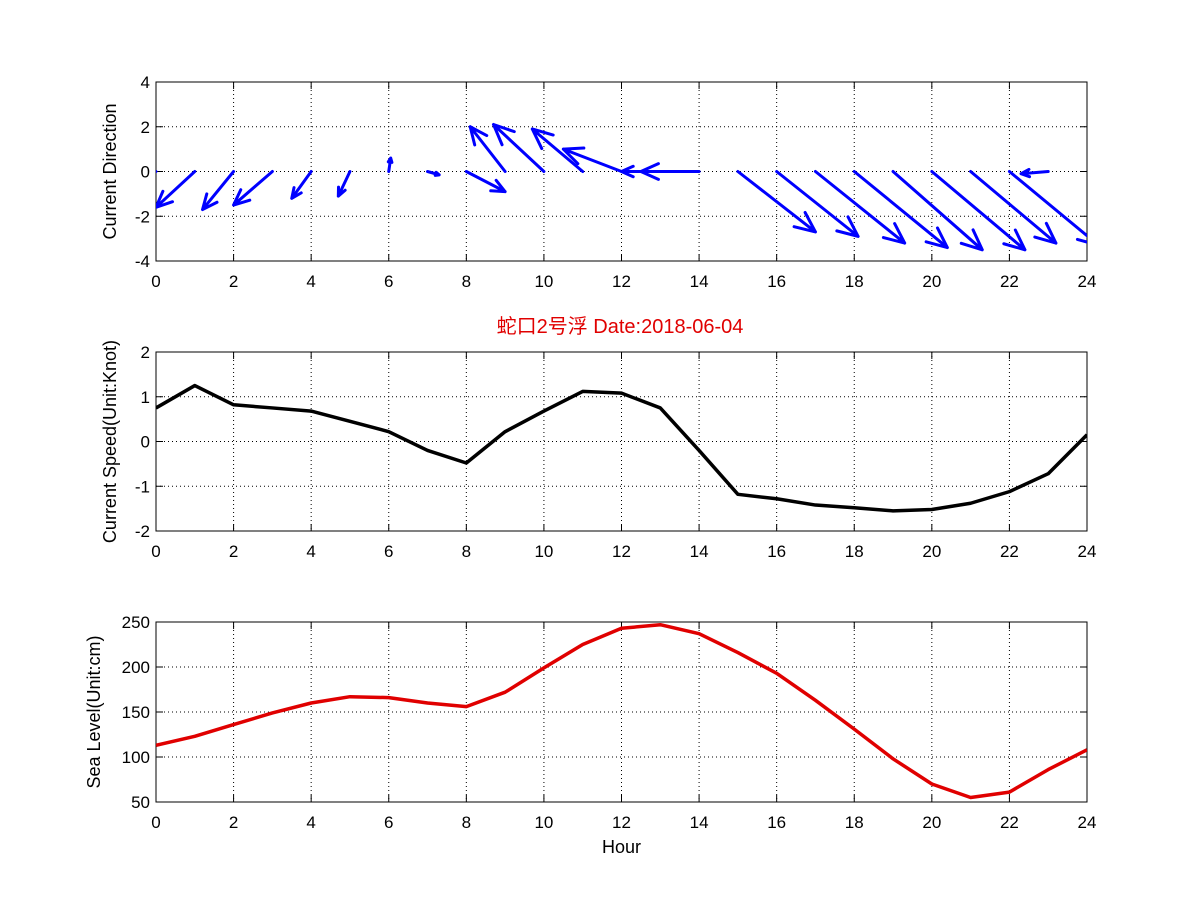 The image size is (1201, 901). What do you see at coordinates (136, 757) in the screenshot?
I see `y-tick-label: 100` at bounding box center [136, 757].